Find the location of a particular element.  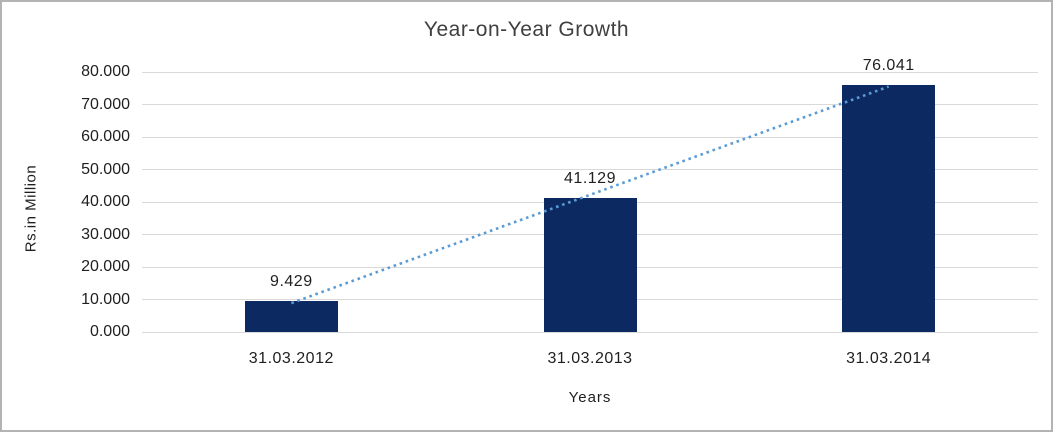

x-axis-title: Years is located at coordinates (590, 397).